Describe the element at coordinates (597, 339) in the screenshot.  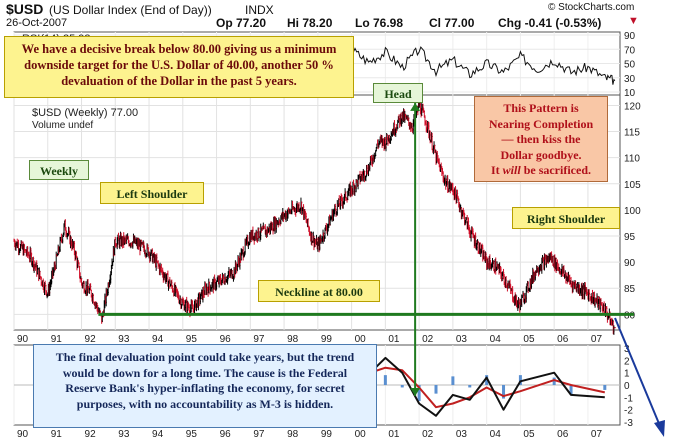
I see `x-tick-label: 07` at that location.